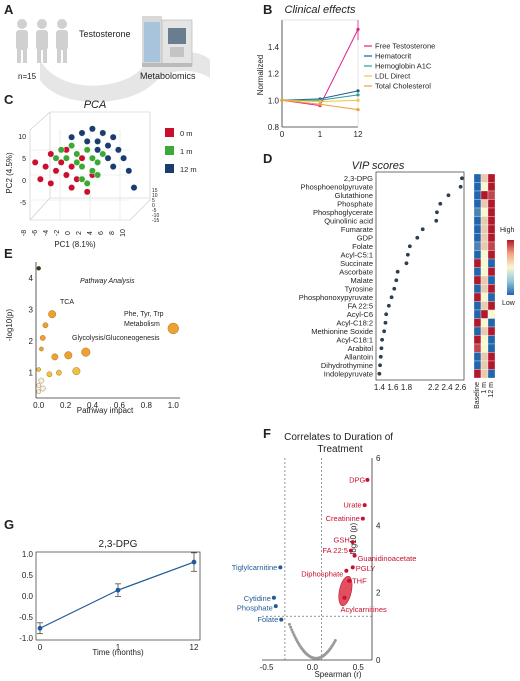 This screenshot has height=681, width=520. I want to click on chart-g-frame, so click(118, 596).